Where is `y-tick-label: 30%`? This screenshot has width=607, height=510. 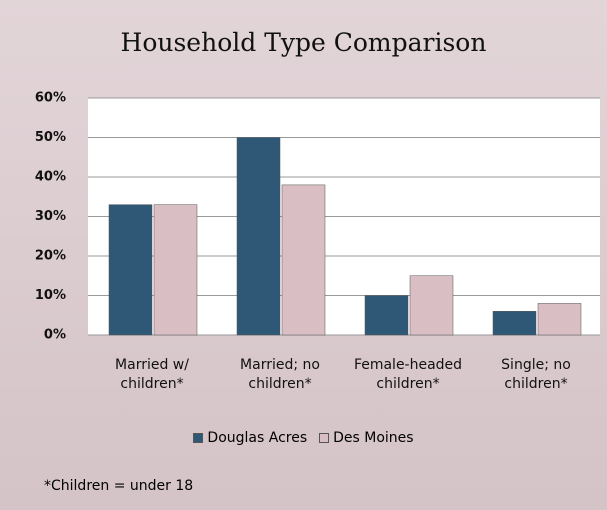 y-tick-label: 30% is located at coordinates (50, 216).